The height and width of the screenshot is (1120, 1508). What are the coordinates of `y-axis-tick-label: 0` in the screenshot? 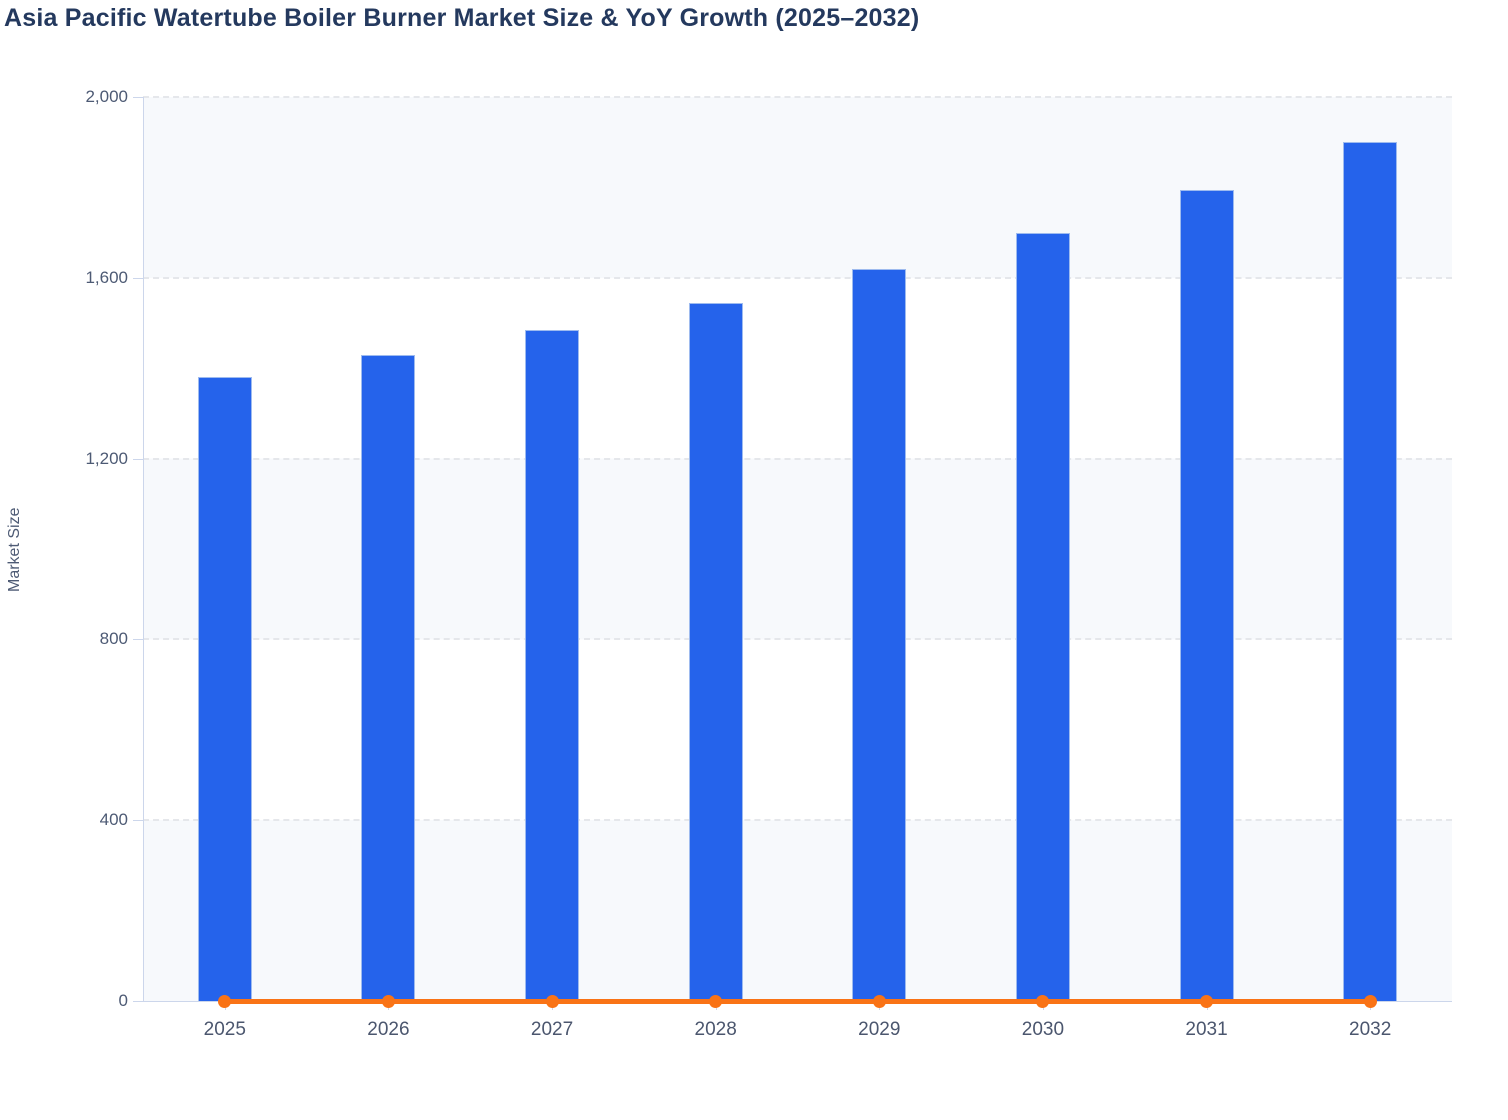 It's located at (123, 1000).